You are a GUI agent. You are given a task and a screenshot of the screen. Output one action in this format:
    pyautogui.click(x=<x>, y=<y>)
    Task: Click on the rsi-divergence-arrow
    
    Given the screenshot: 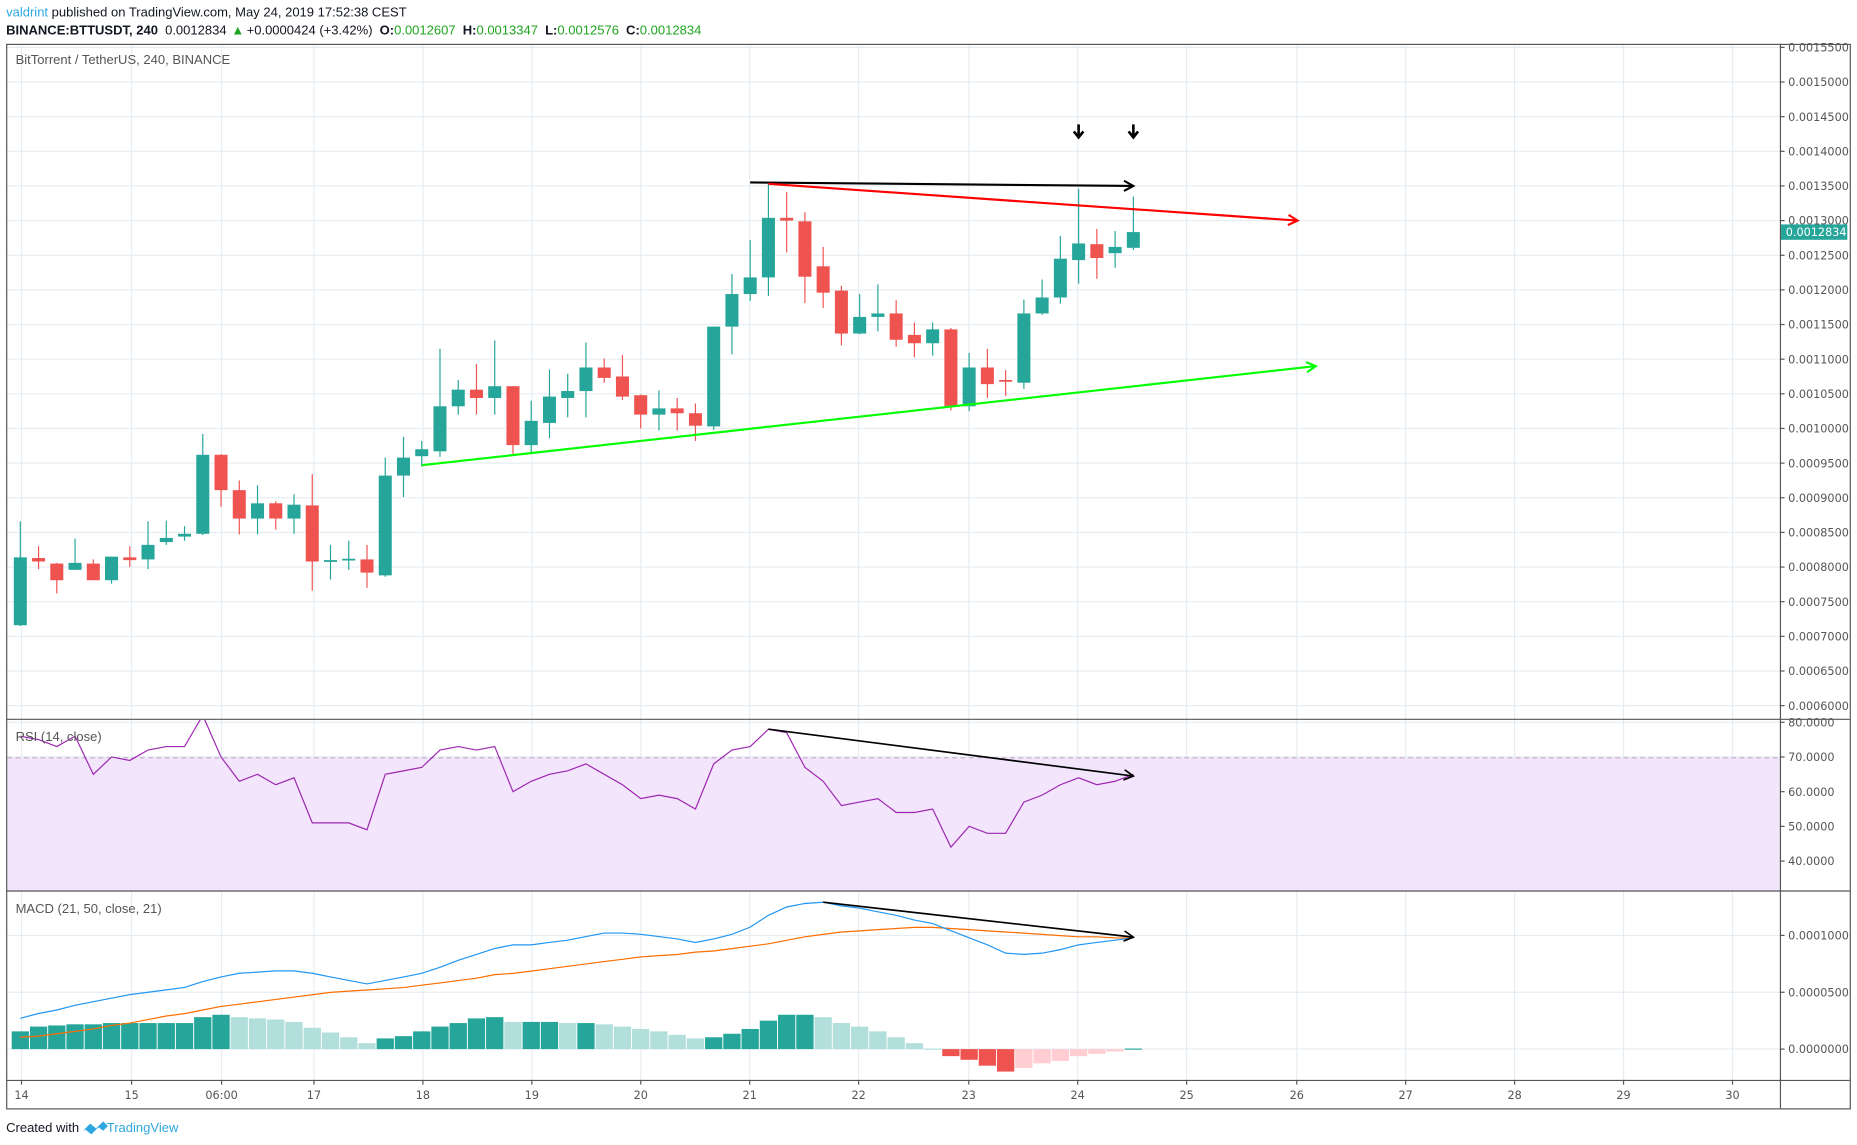 What is the action you would take?
    pyautogui.click(x=952, y=754)
    